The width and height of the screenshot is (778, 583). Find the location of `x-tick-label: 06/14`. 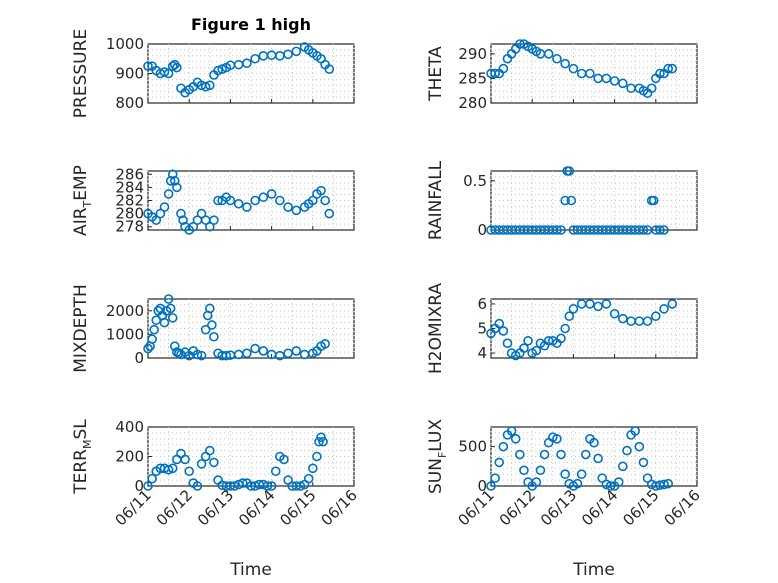

x-tick-label: 06/14 is located at coordinates (599, 507).